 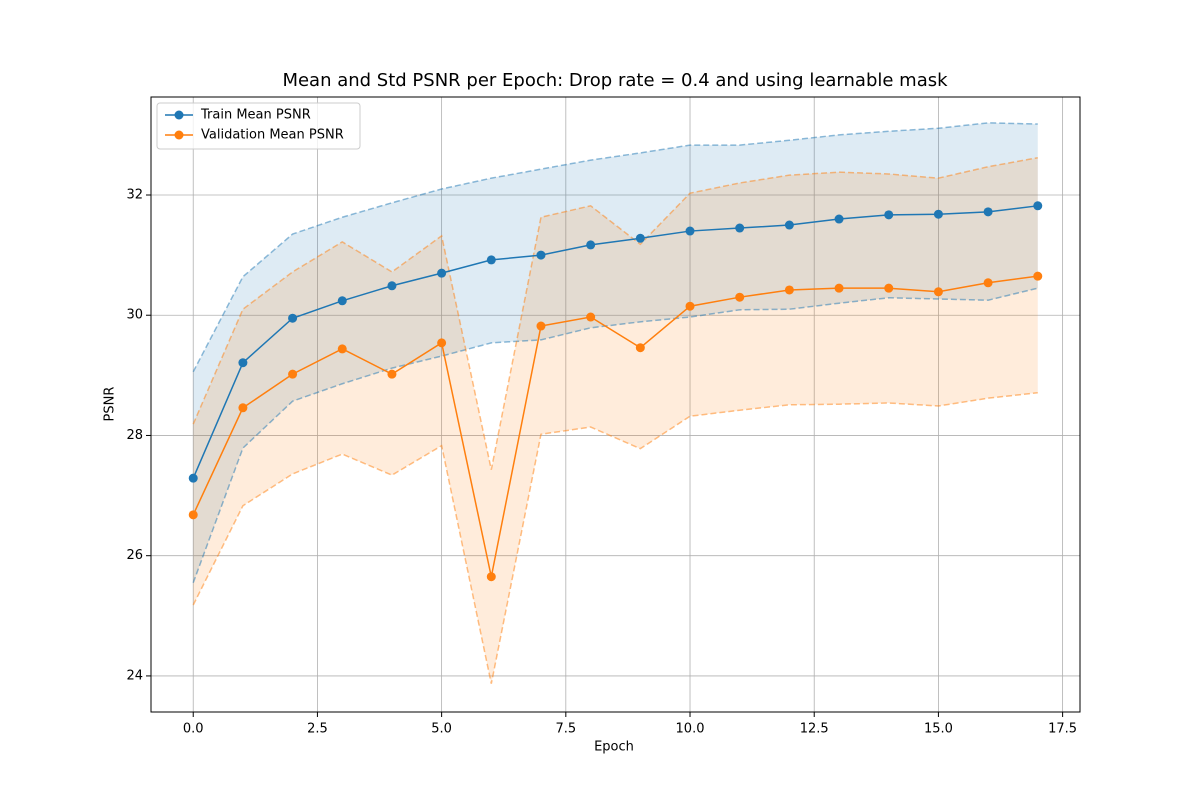 I want to click on x-tick-label: 12.5, so click(x=814, y=729).